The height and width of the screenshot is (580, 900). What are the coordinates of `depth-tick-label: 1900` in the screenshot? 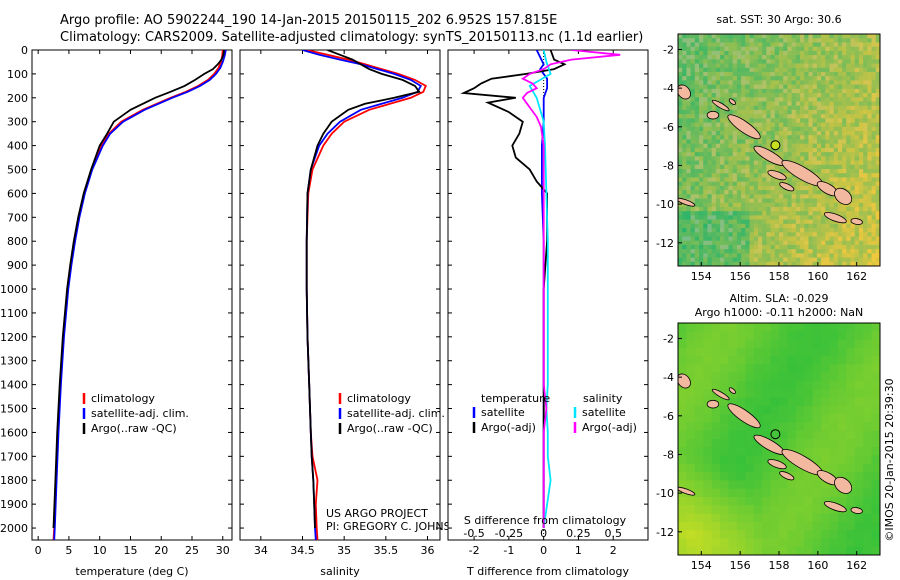 It's located at (14, 504).